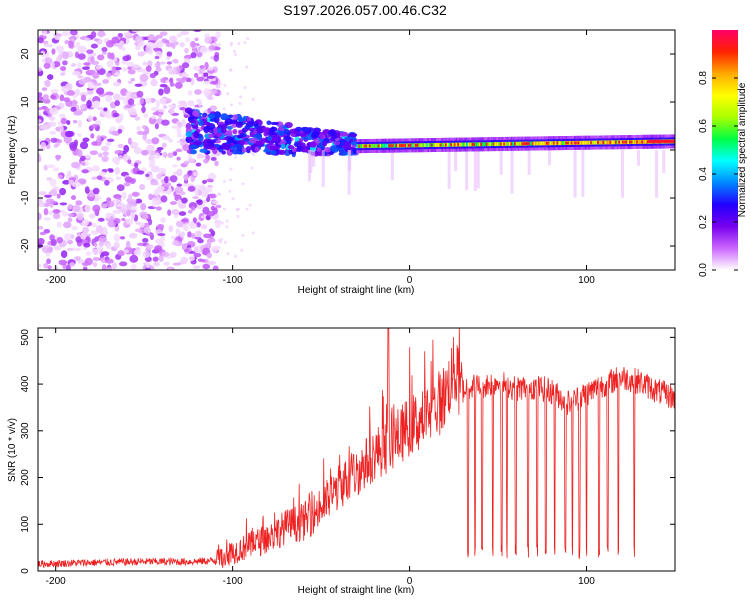 The image size is (750, 600). Describe the element at coordinates (703, 174) in the screenshot. I see `colorbar-tick-label: 0.4` at that location.